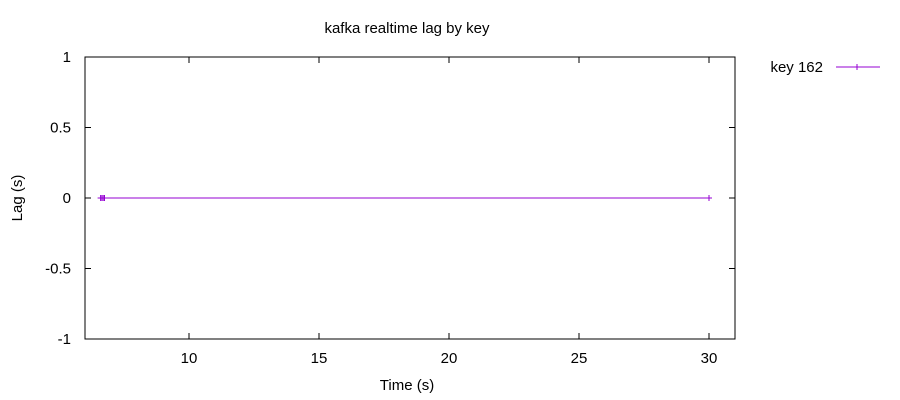  I want to click on x-tick-label: 15, so click(319, 358).